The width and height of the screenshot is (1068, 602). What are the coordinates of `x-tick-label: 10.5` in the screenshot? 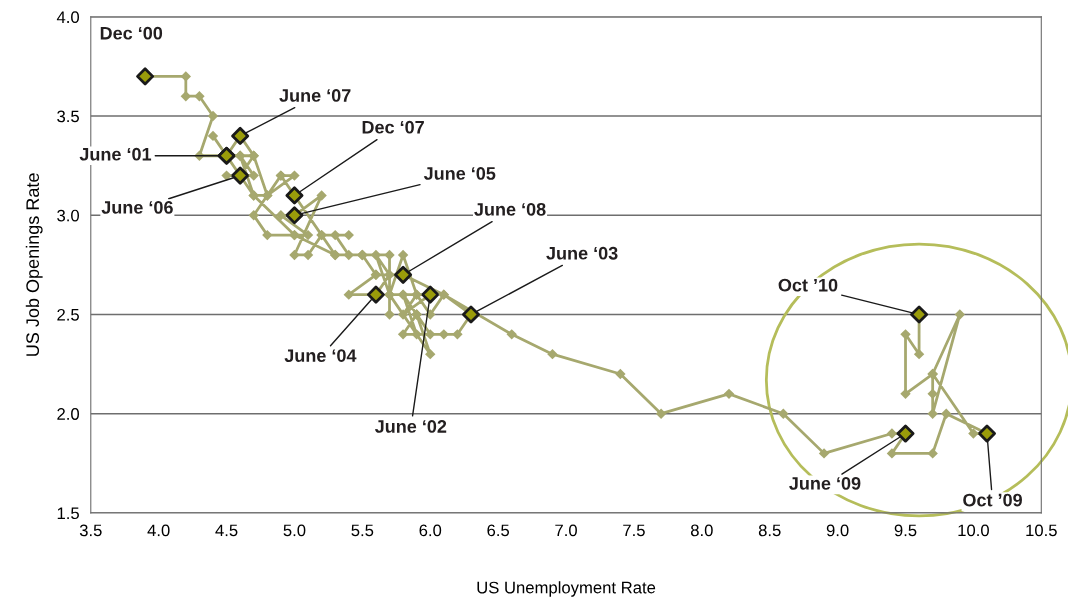 It's located at (1041, 530).